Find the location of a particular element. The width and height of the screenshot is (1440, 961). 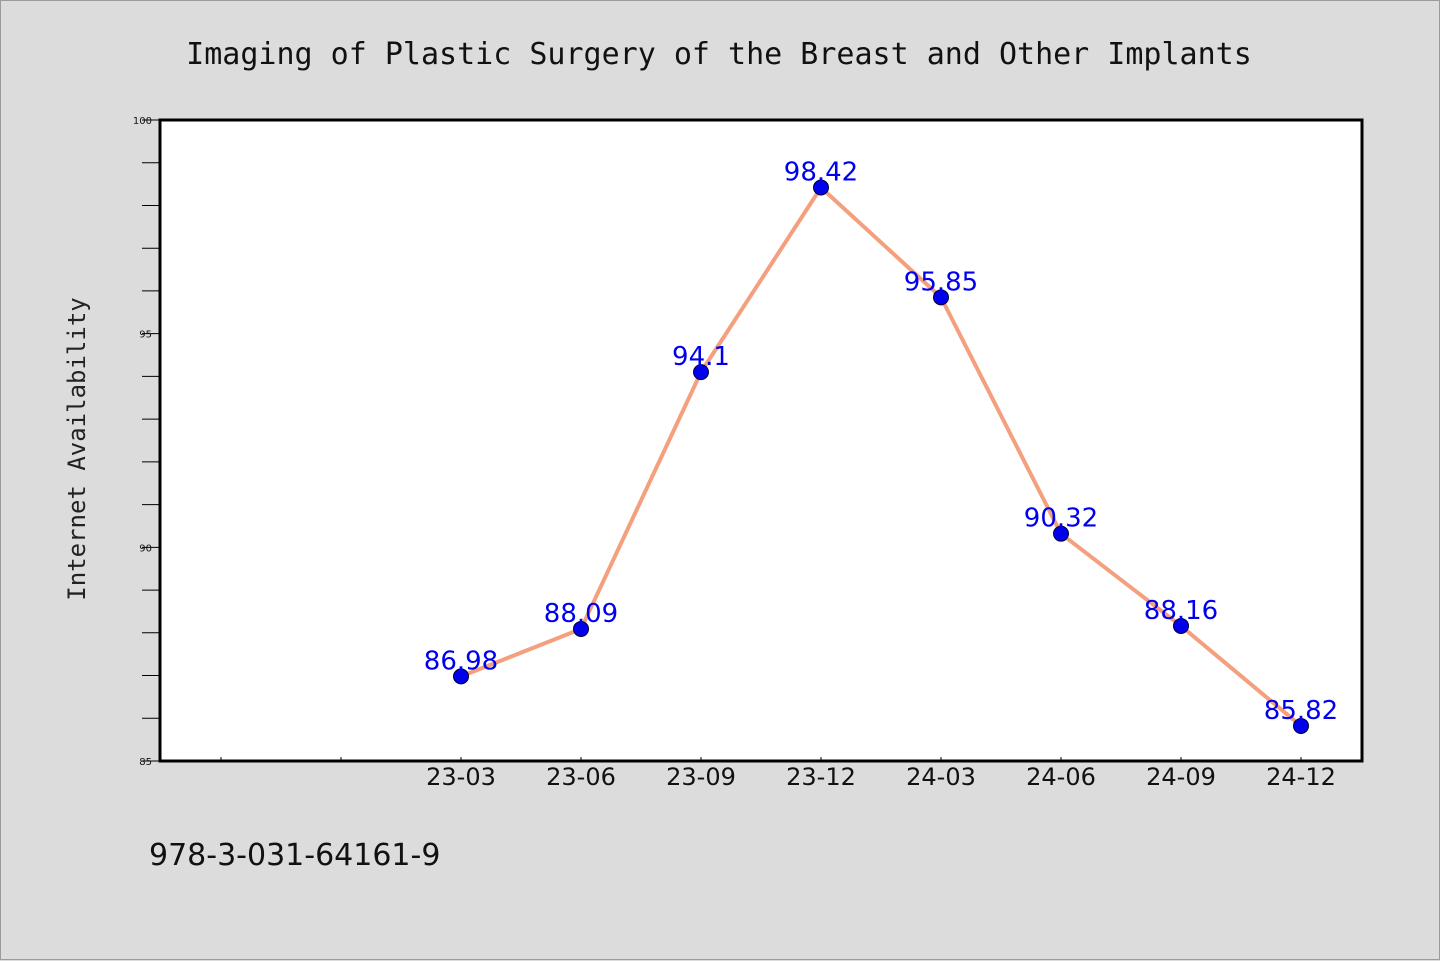

data-label: 86.98 is located at coordinates (461, 661).